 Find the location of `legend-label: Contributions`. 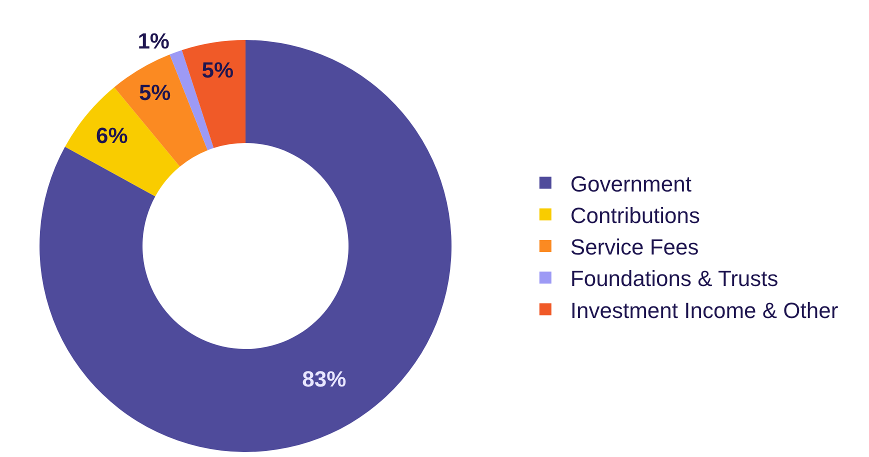

legend-label: Contributions is located at coordinates (635, 215).